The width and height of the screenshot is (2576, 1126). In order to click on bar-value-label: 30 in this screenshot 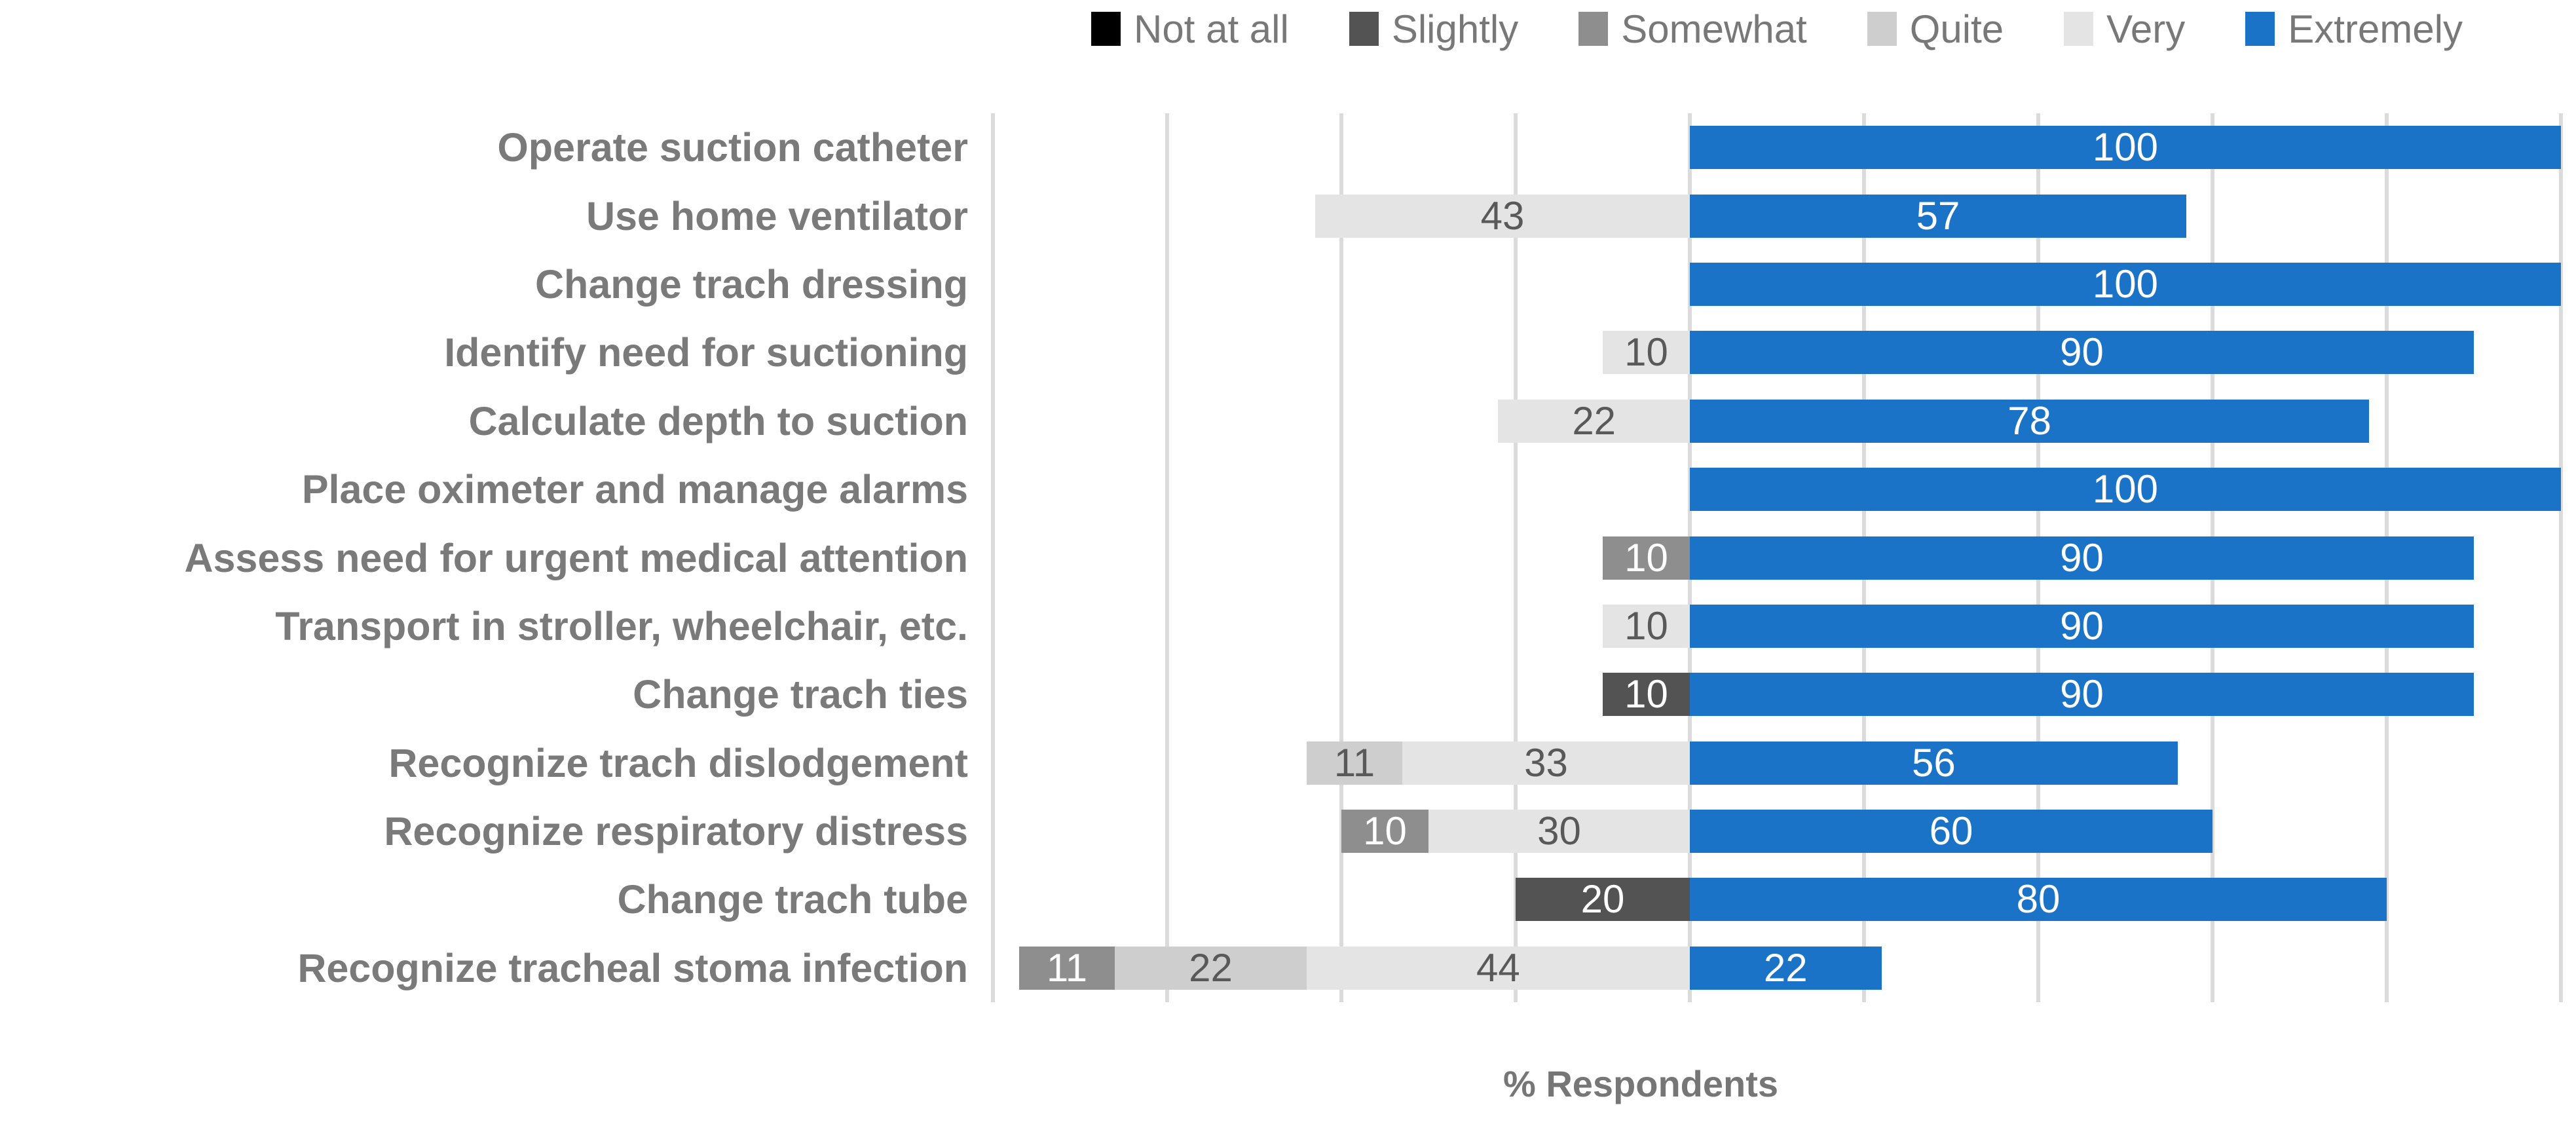, I will do `click(1559, 831)`.